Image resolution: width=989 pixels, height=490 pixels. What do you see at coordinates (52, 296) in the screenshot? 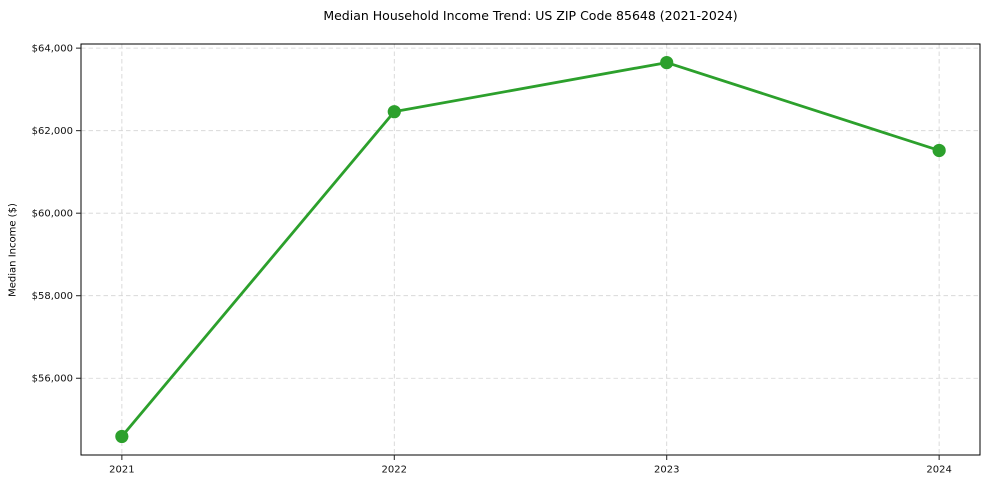
I see `y-tick-label: $58,000` at bounding box center [52, 296].